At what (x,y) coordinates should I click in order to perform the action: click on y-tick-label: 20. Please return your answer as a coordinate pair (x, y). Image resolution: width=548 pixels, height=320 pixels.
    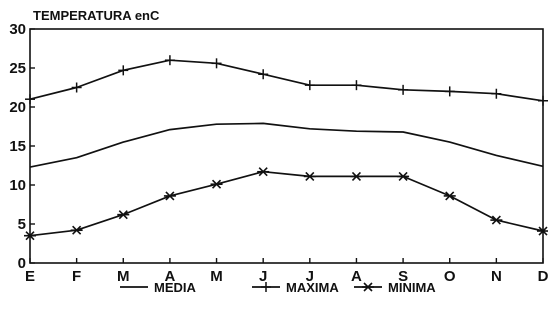
    Looking at the image, I should click on (17, 107).